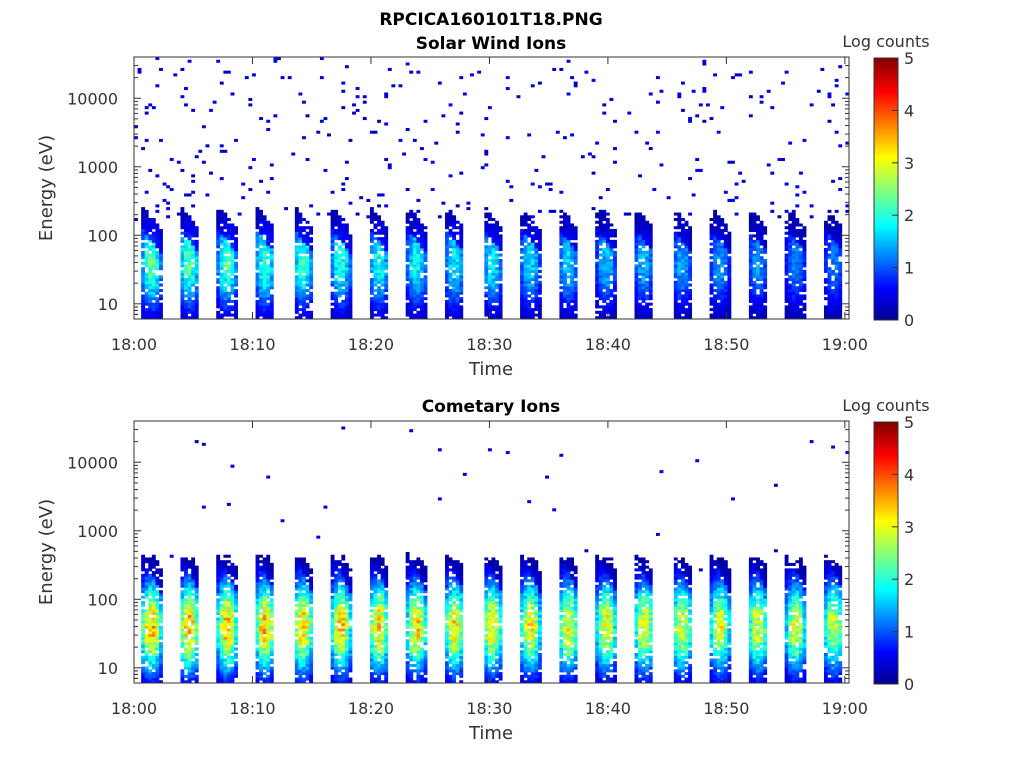  I want to click on y-tick-label: 1000, so click(97, 167).